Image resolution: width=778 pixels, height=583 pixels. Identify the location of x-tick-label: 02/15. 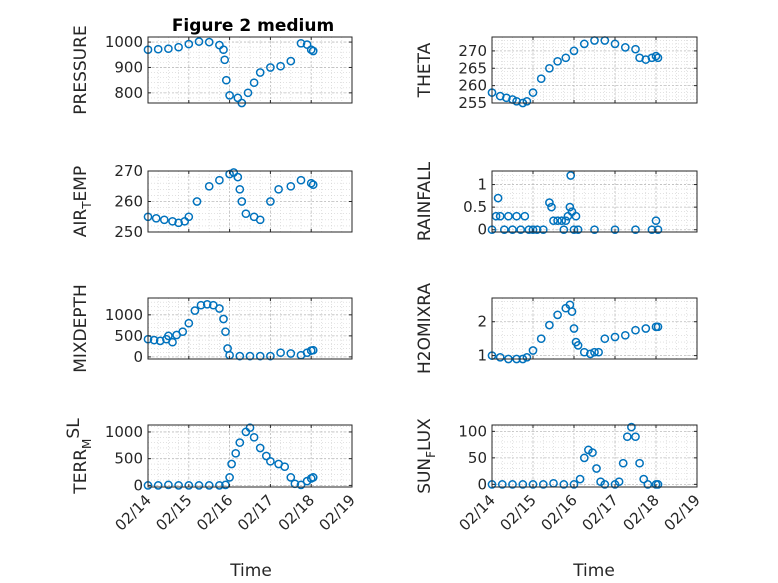
(173, 512).